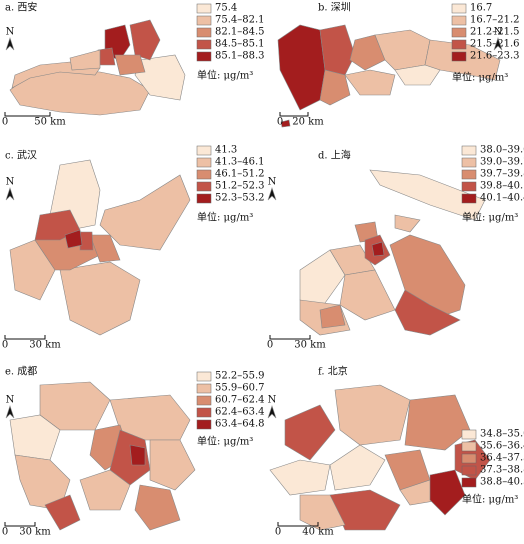  Describe the element at coordinates (334, 155) in the screenshot. I see `panel-title: d. 上海` at that location.